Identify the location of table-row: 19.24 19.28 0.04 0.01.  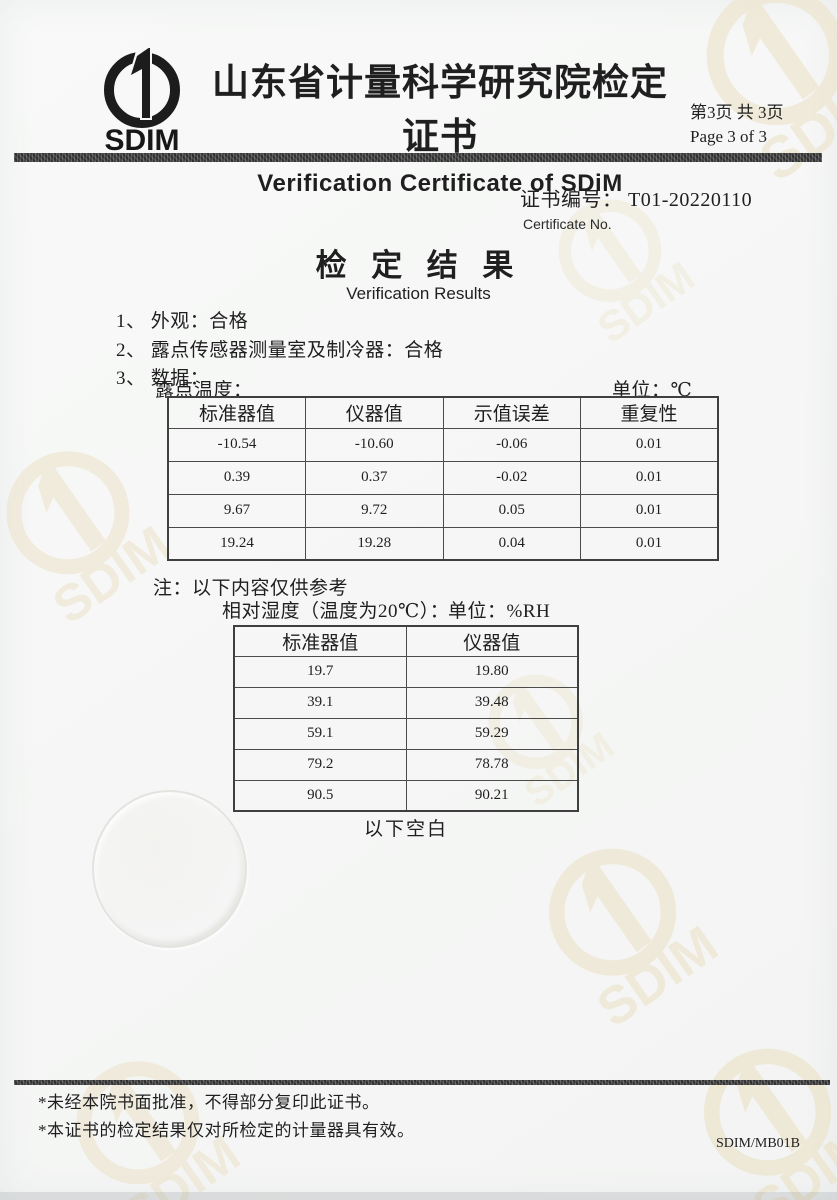
(443, 543).